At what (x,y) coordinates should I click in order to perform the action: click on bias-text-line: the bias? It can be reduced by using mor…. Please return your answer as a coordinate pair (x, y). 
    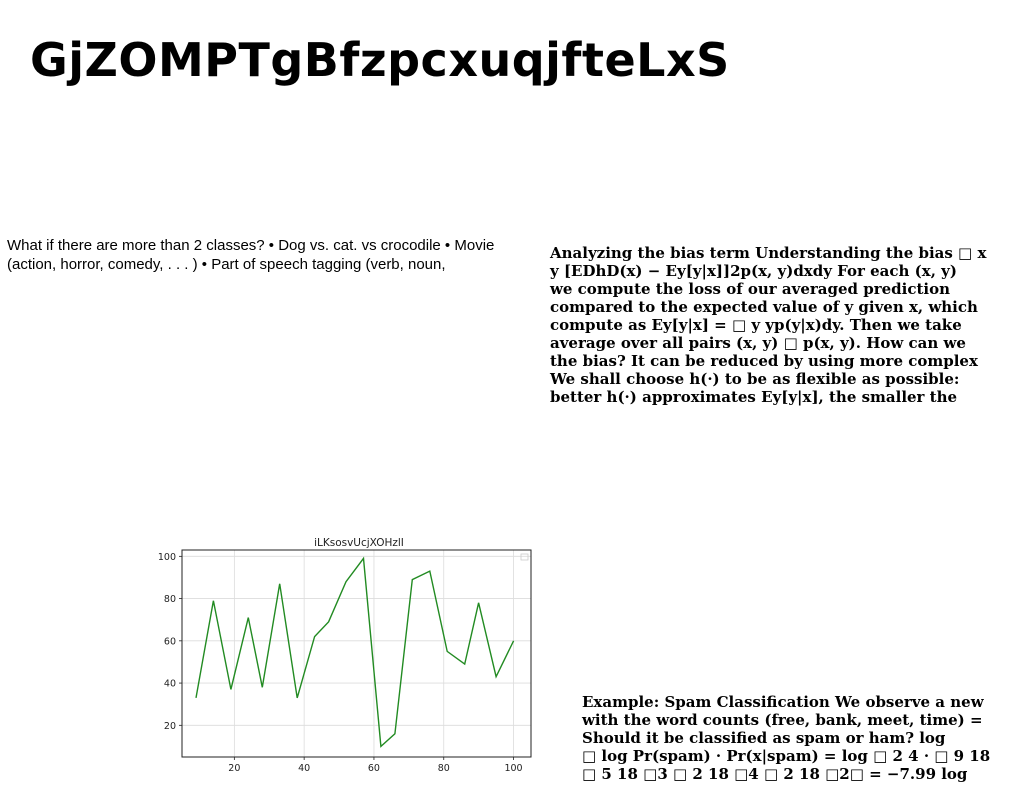
    Looking at the image, I should click on (764, 361).